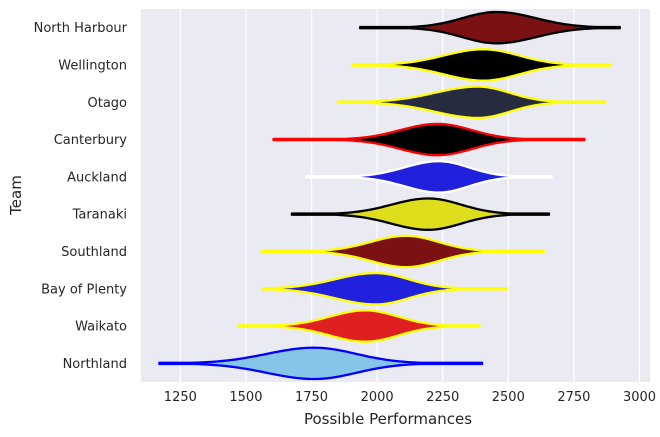 Image resolution: width=660 pixels, height=437 pixels. Describe the element at coordinates (107, 103) in the screenshot. I see `y-tick-label: Otago` at that location.